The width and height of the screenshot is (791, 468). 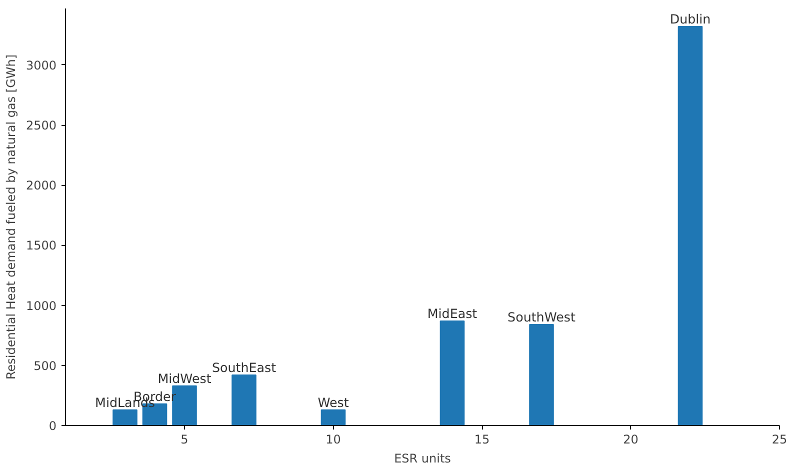 What do you see at coordinates (185, 378) in the screenshot?
I see `annotation: MidWest` at bounding box center [185, 378].